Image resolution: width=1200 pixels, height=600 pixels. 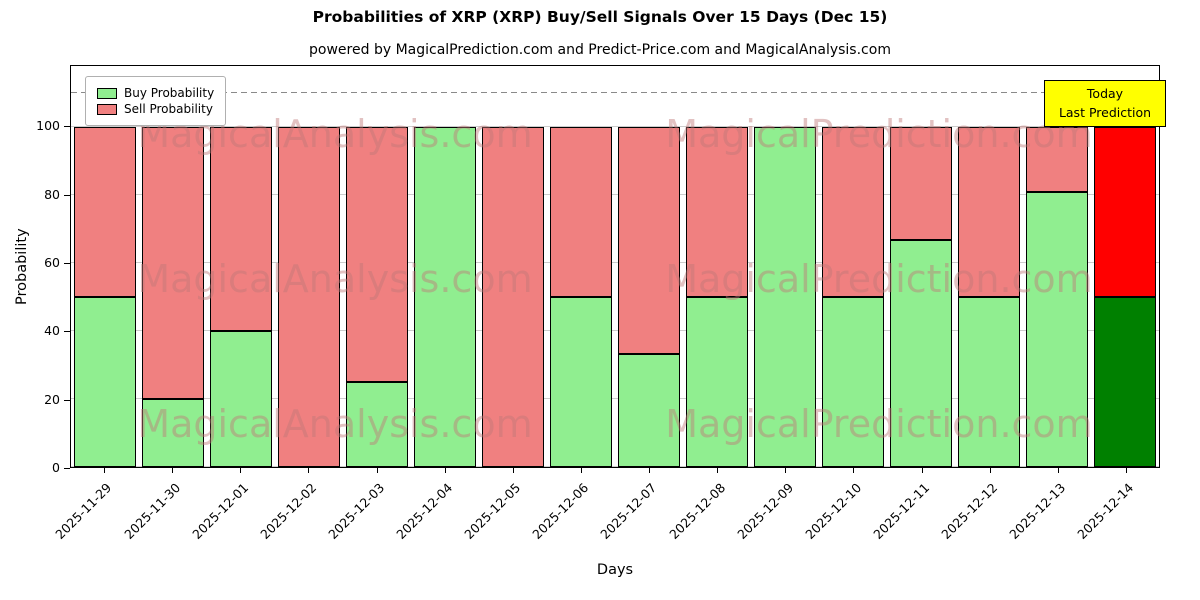 What do you see at coordinates (52, 399) in the screenshot?
I see `y-tick-label-20: 20` at bounding box center [52, 399].